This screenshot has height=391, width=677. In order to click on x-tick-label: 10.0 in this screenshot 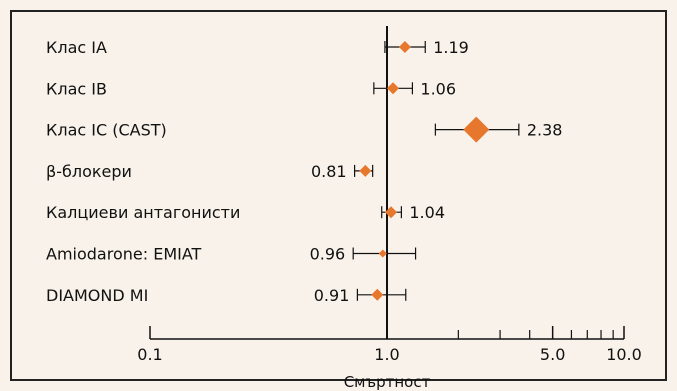, I will do `click(624, 354)`.